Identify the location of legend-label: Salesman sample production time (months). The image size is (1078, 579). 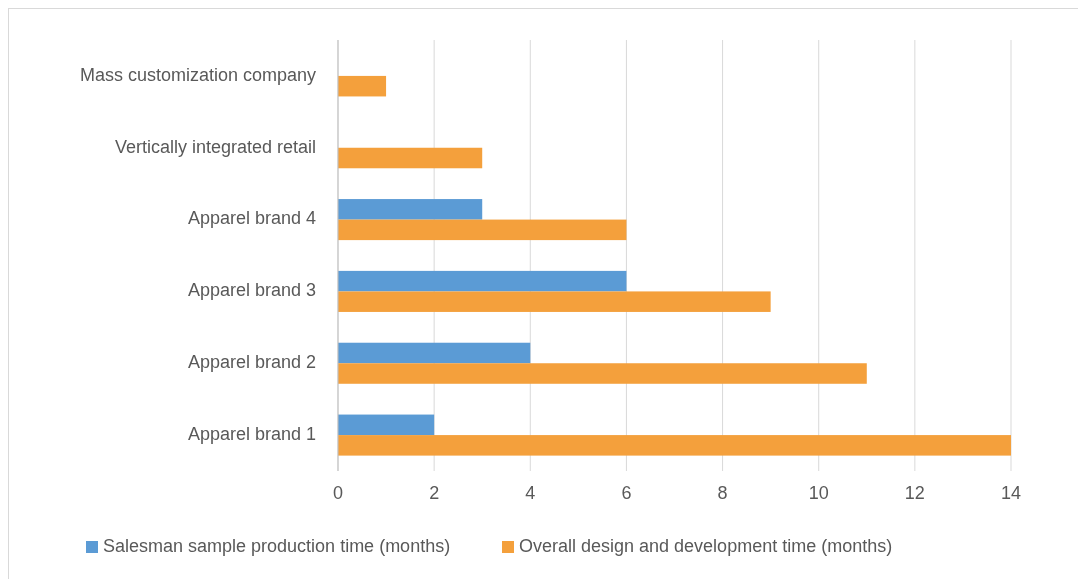
(277, 545).